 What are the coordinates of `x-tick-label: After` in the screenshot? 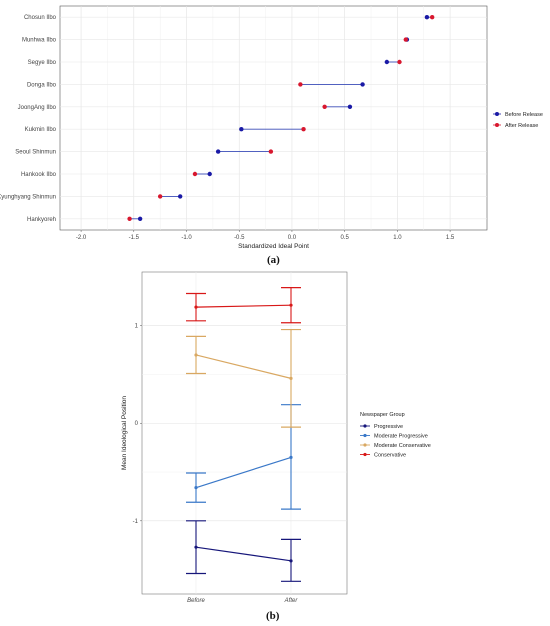 It's located at (291, 601).